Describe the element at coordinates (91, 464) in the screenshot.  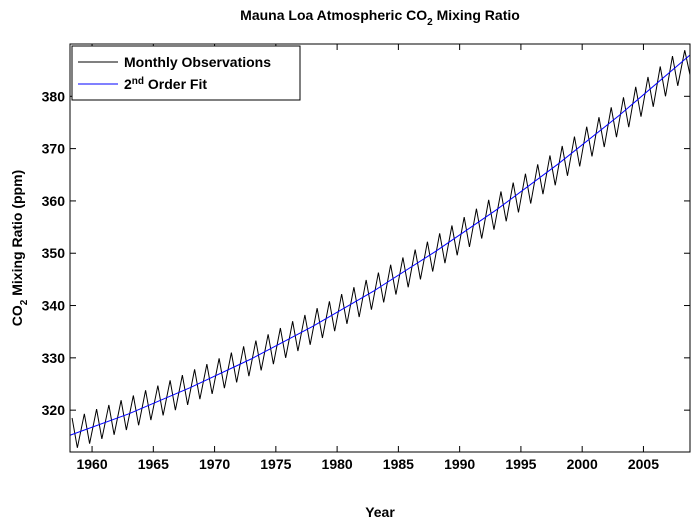
I see `x-tick-label: 1960` at that location.